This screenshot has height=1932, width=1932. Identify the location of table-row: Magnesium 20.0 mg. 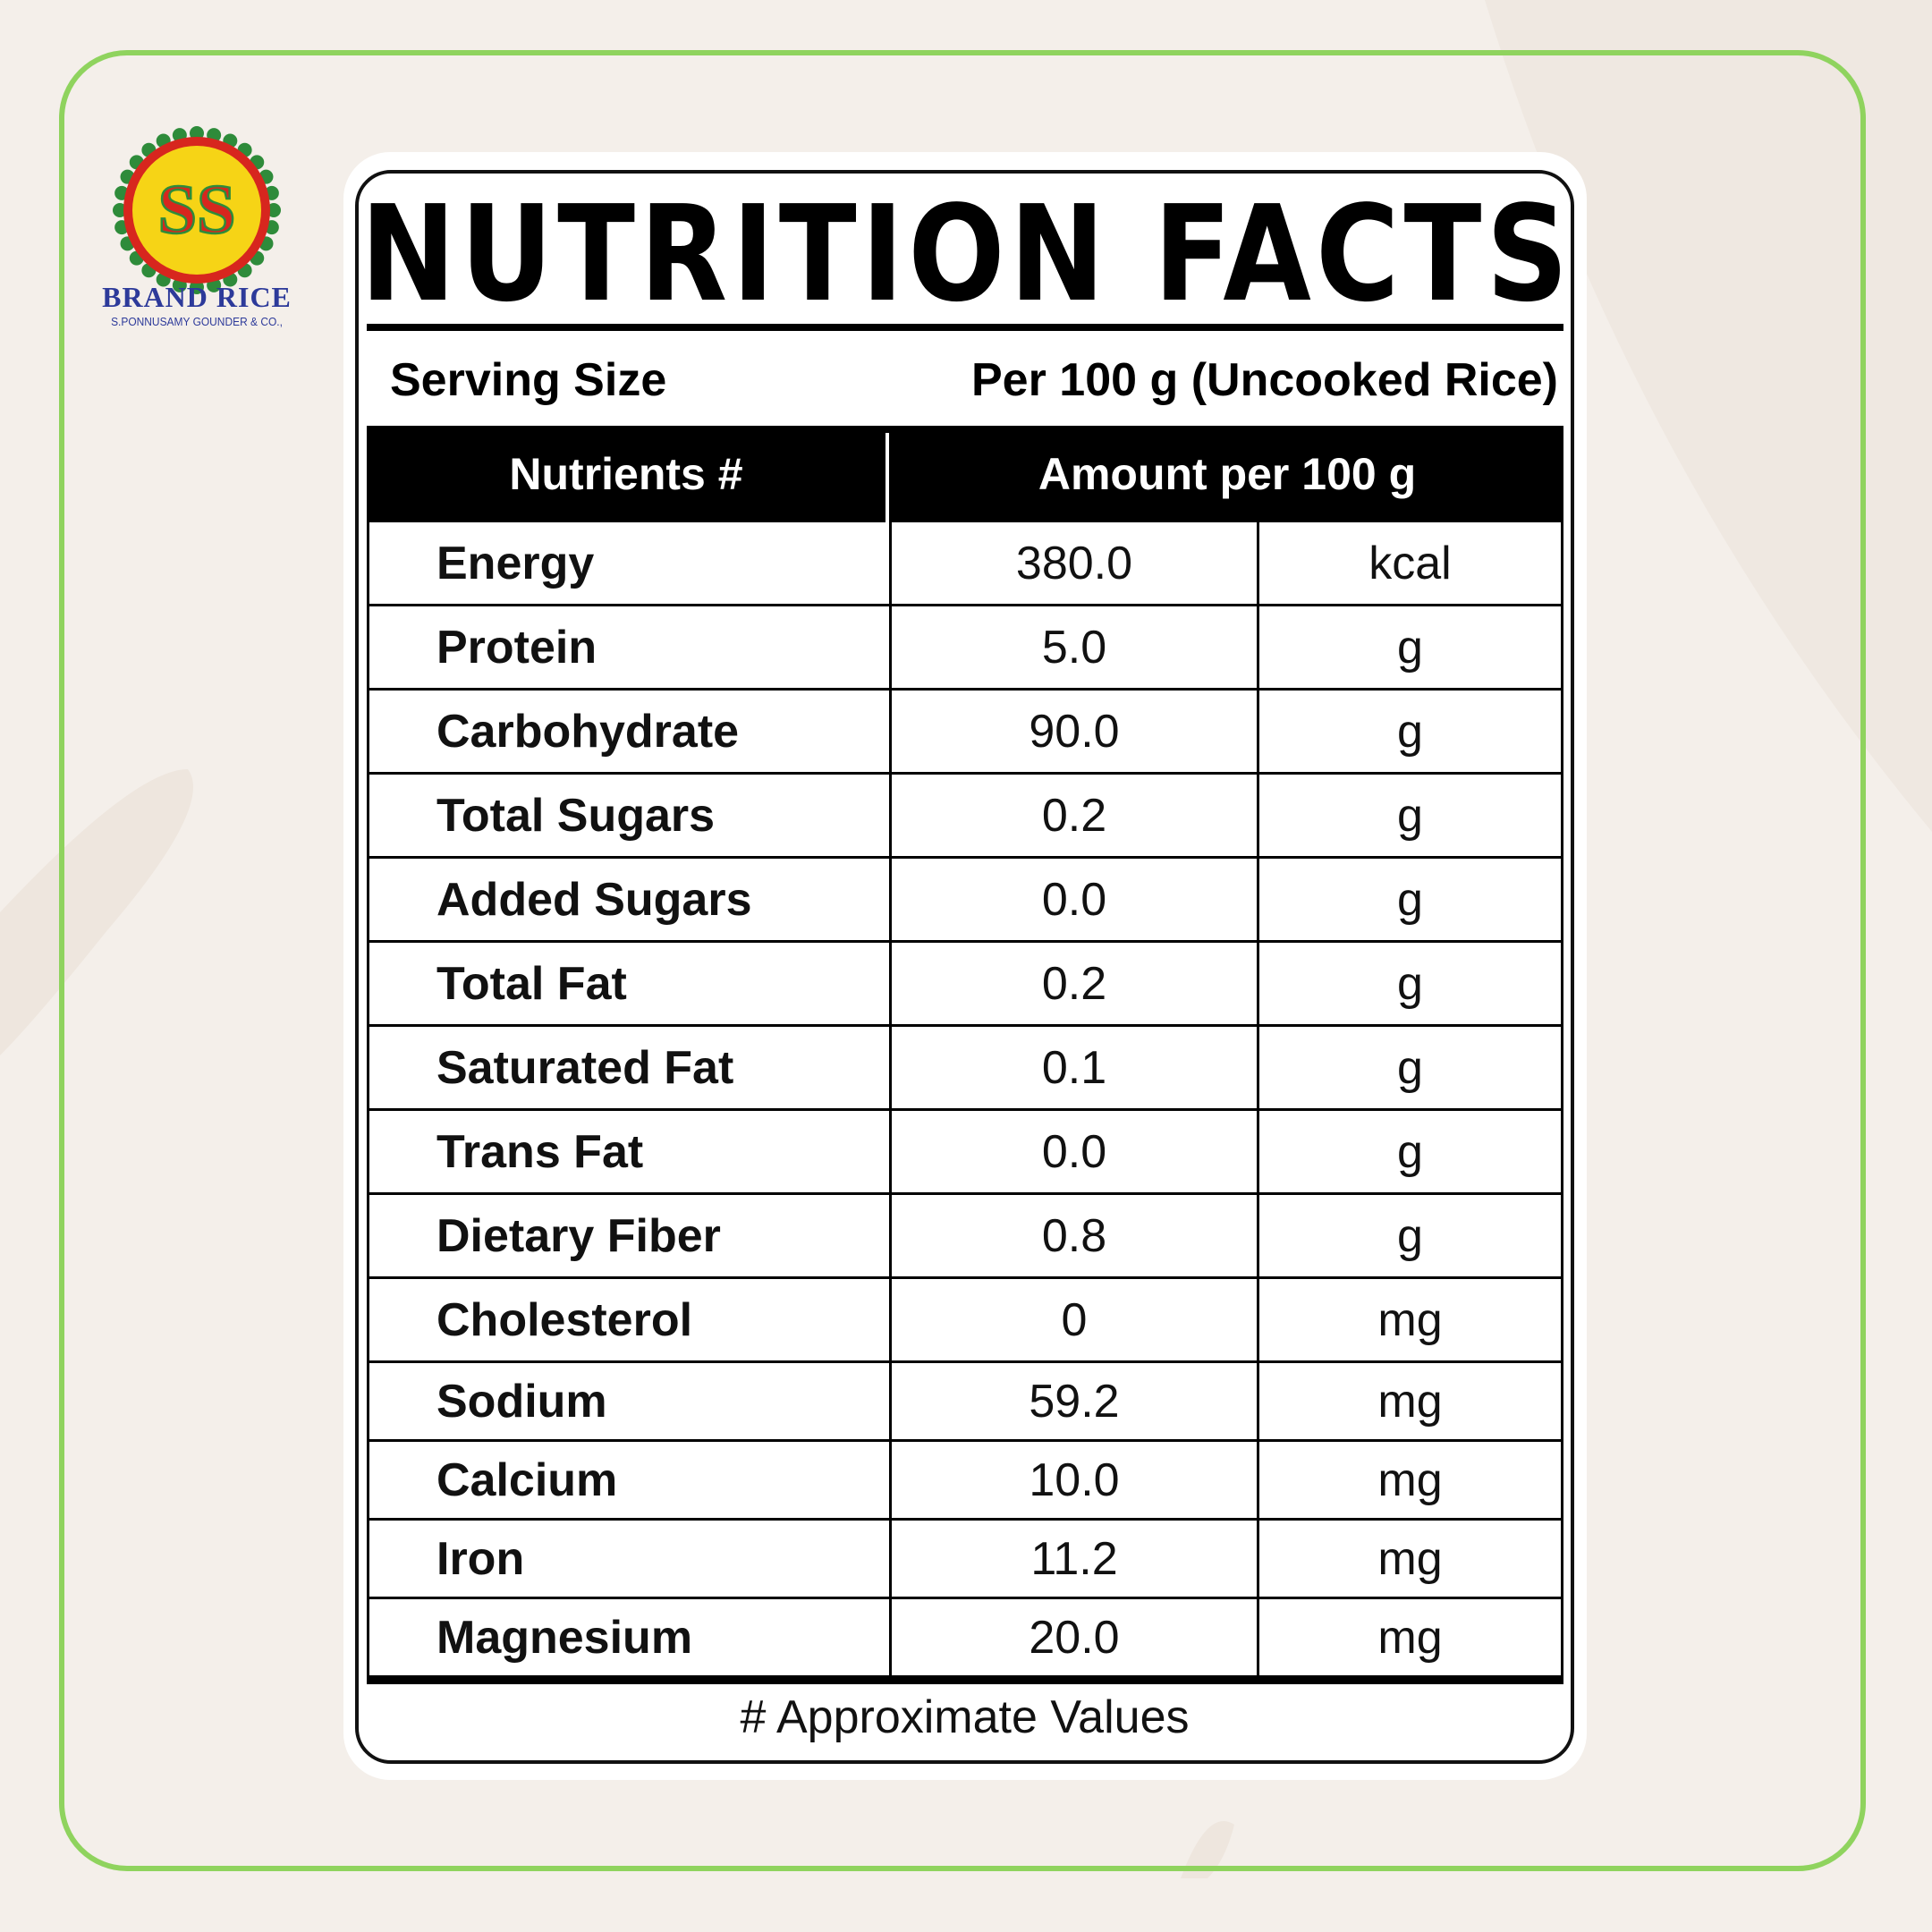
(965, 1638).